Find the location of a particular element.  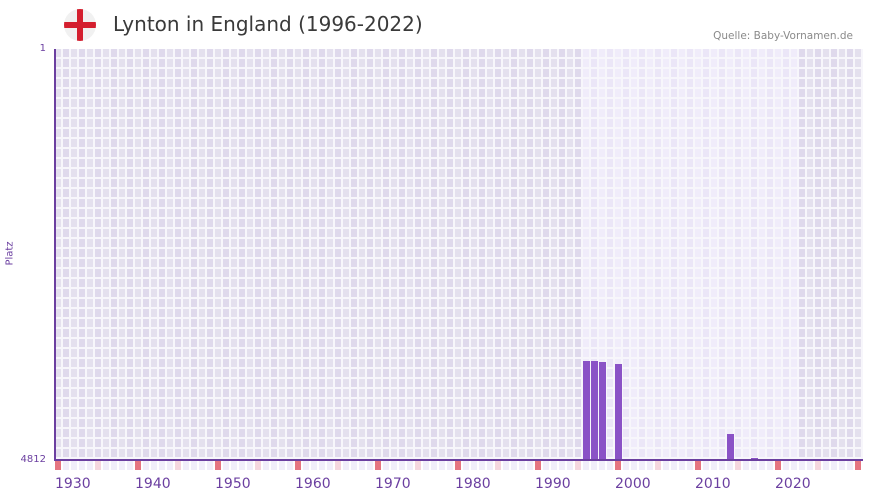

y-axis-bottom-label: 4812 is located at coordinates (33, 459).